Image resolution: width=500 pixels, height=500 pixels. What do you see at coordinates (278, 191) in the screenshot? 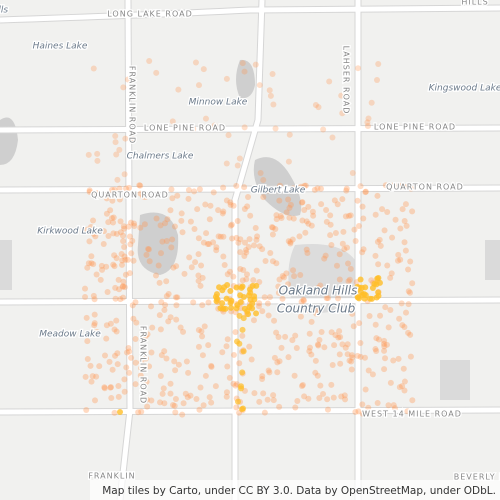
I see `map-label: Gilbert Lake` at bounding box center [278, 191].